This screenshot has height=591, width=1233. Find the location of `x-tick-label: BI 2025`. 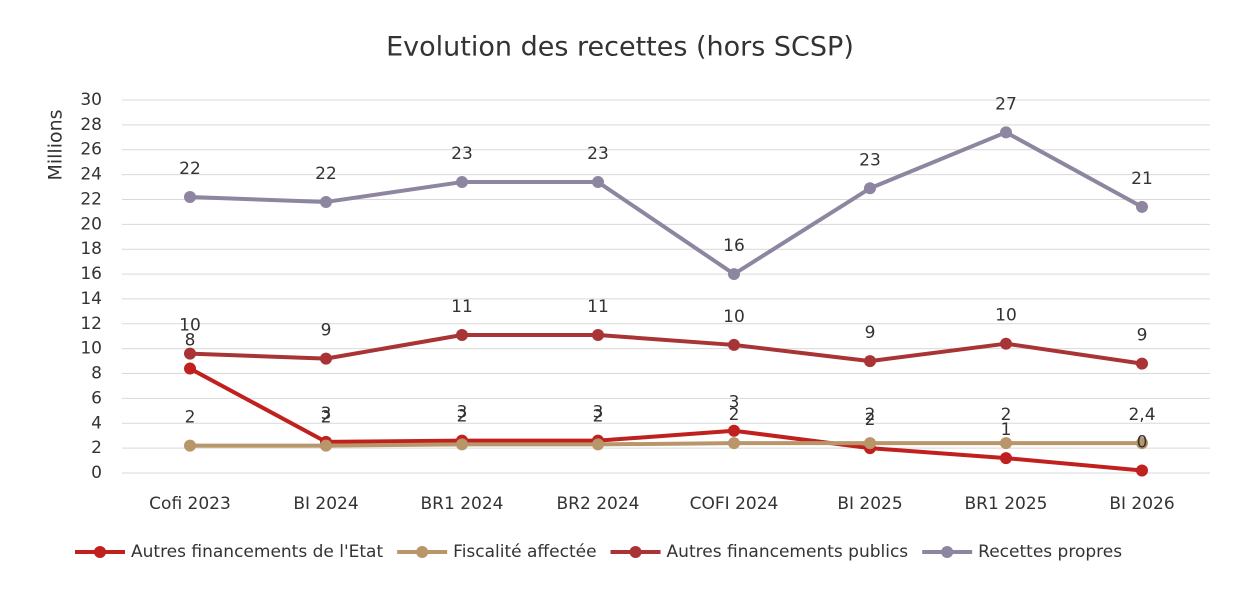

x-tick-label: BI 2025 is located at coordinates (869, 504).